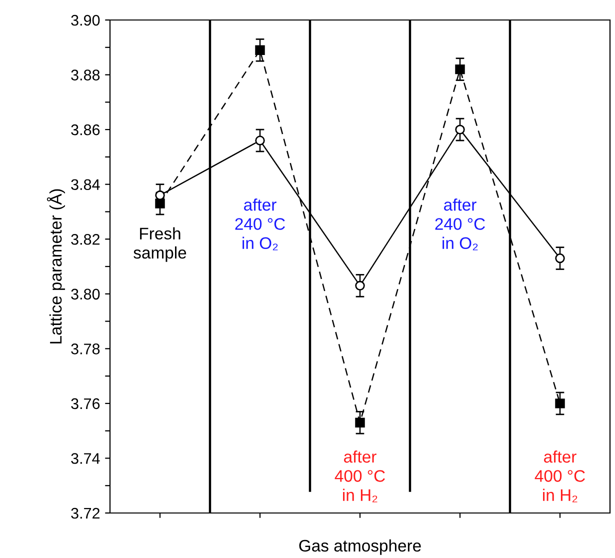 The image size is (615, 558). Describe the element at coordinates (160, 244) in the screenshot. I see `annotation: Fresh sample` at that location.